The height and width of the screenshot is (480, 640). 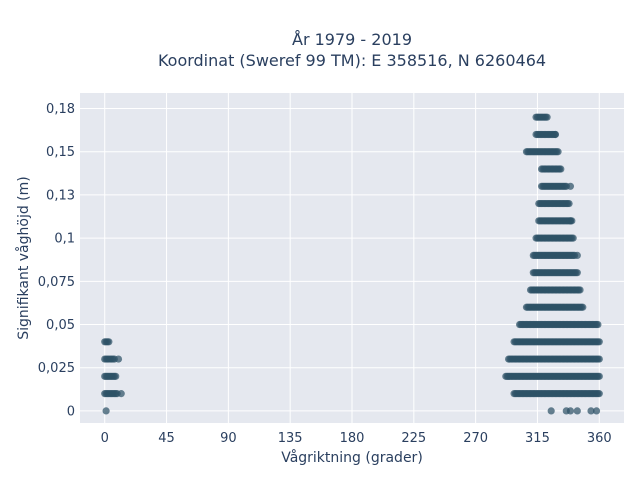 I want to click on y-tick-label: 0,075, so click(x=56, y=282).